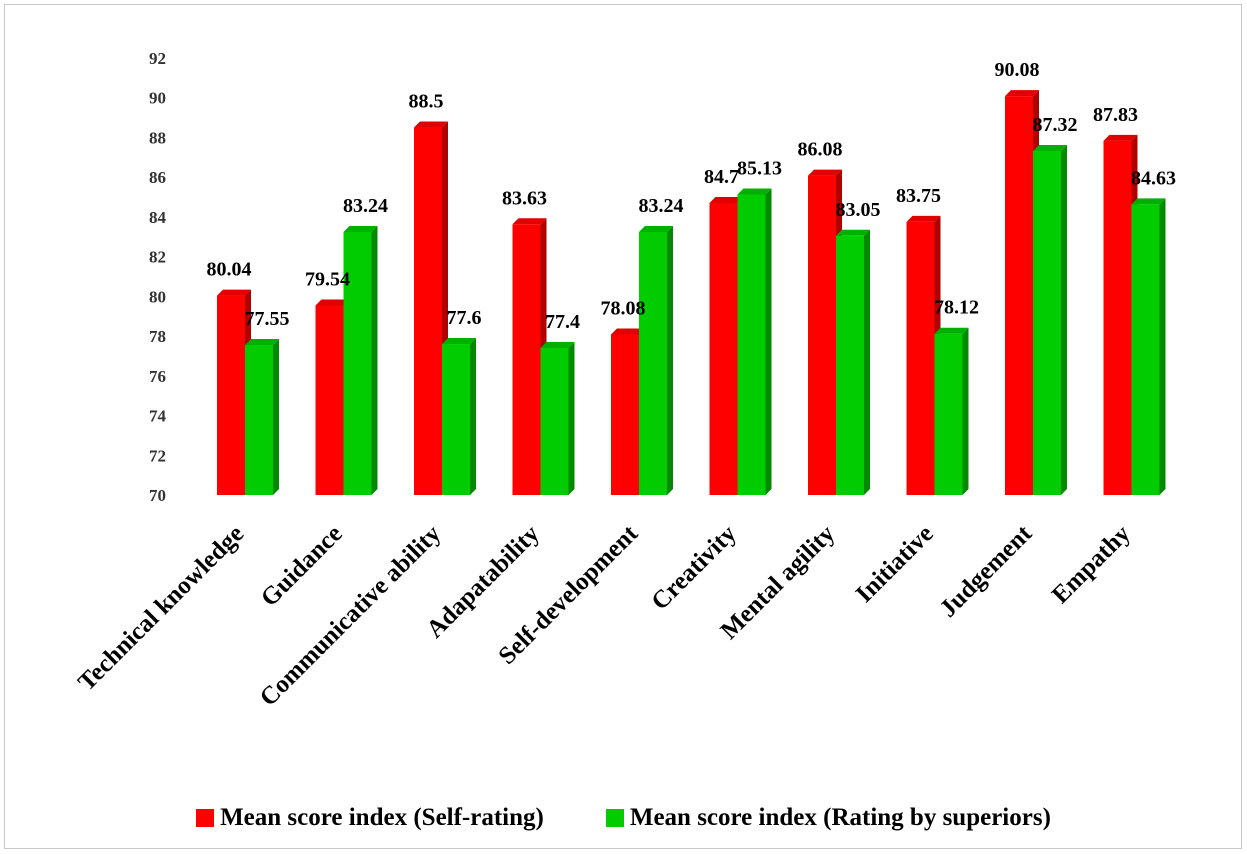 Image resolution: width=1247 pixels, height=854 pixels. I want to click on data-label: 83.75, so click(918, 196).